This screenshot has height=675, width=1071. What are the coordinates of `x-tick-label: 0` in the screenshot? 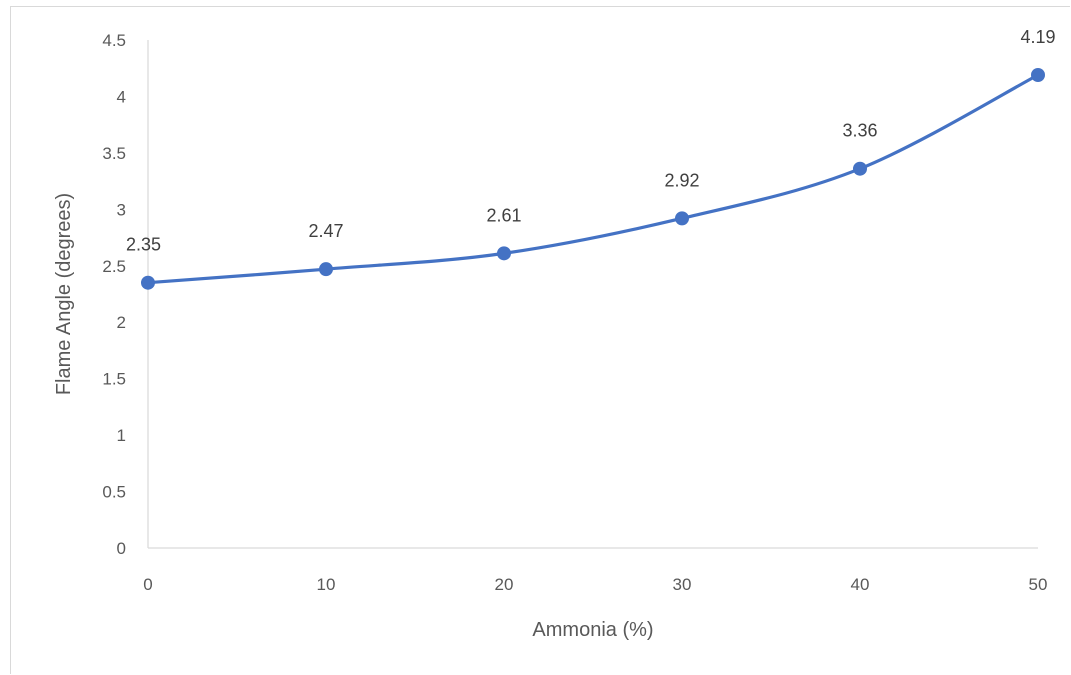 It's located at (147, 584).